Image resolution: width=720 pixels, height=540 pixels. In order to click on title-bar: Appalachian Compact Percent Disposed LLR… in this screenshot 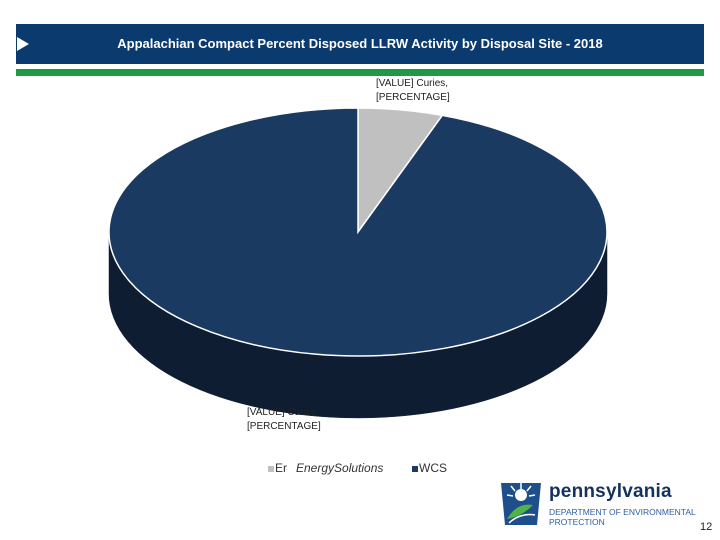, I will do `click(360, 44)`.